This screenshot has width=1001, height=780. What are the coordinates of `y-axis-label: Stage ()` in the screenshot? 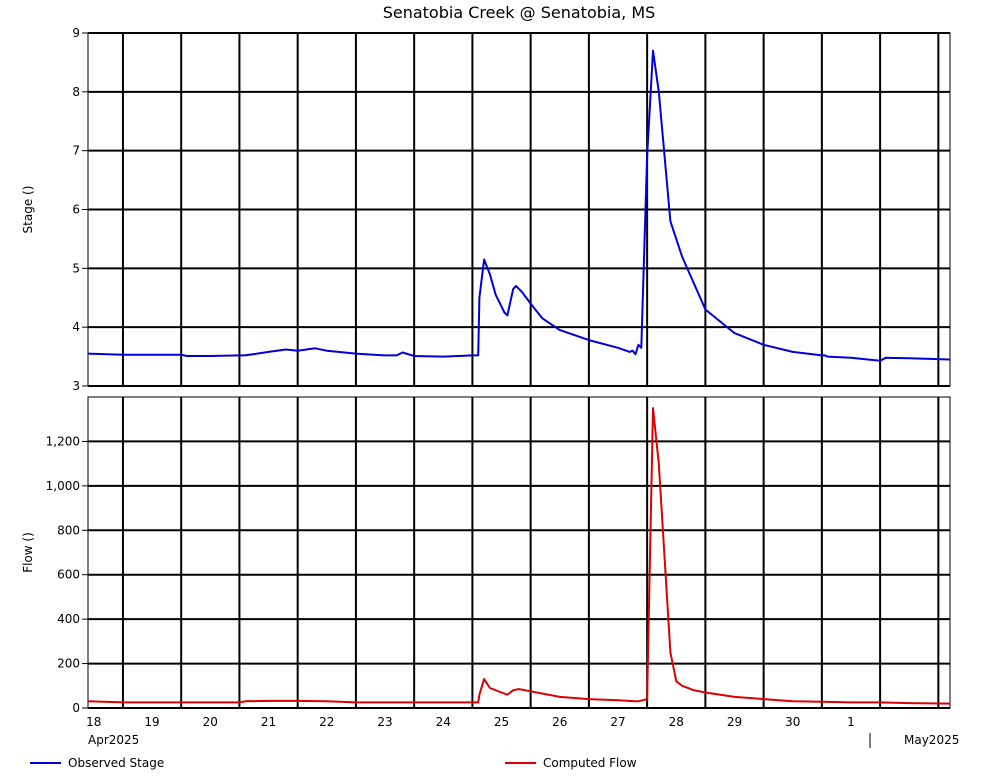 It's located at (28, 210).